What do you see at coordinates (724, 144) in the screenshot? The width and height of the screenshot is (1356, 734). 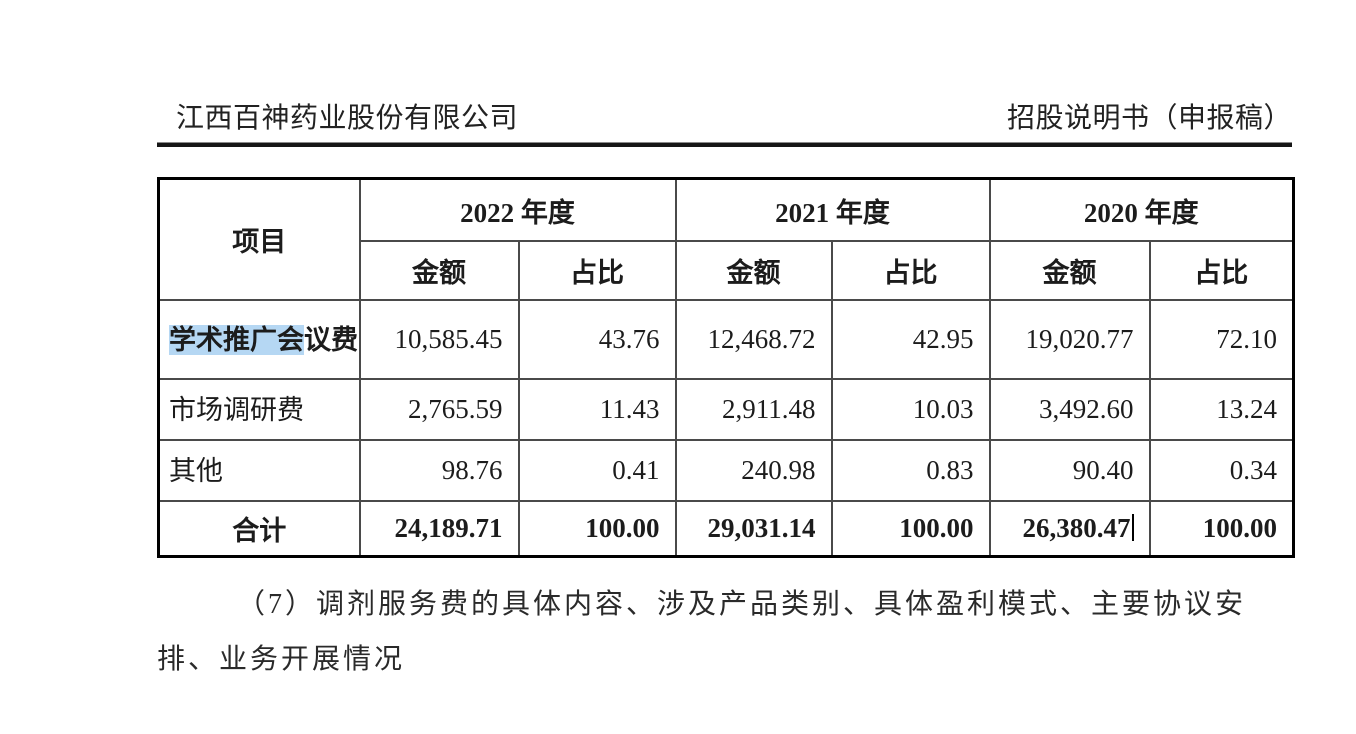 I see `header-divider-rule` at bounding box center [724, 144].